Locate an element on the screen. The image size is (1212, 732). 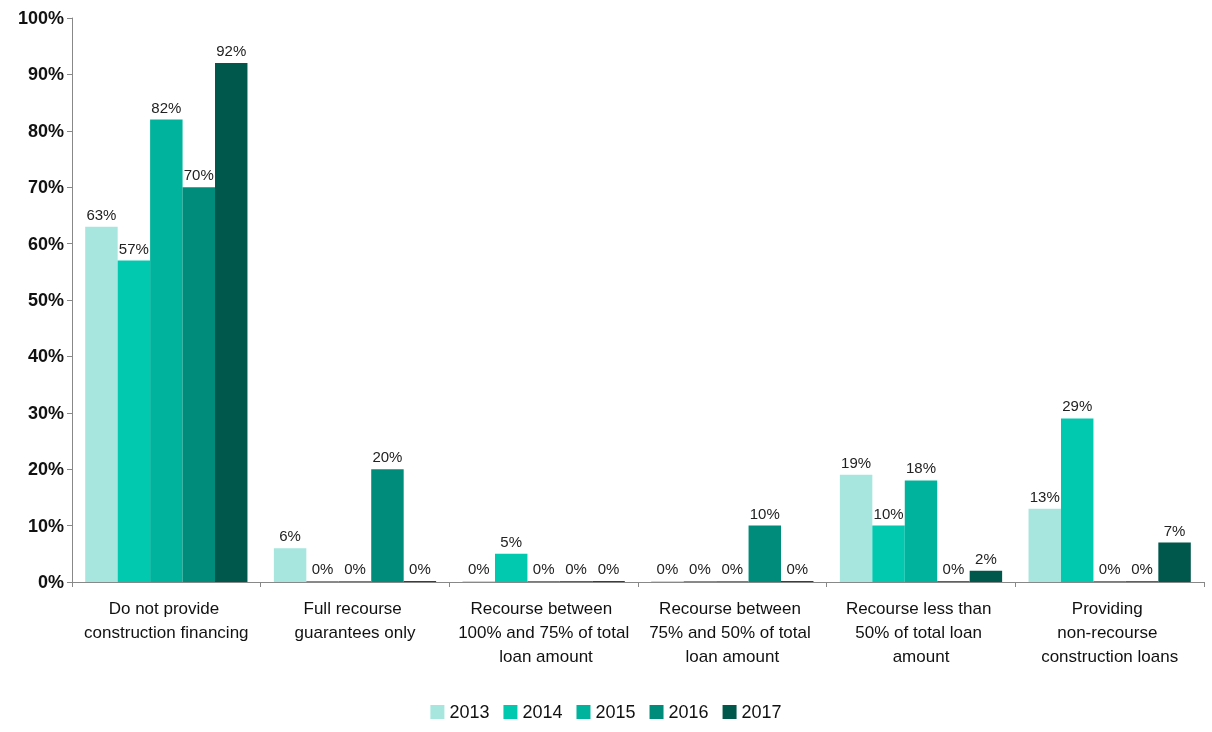
y-tick-label: 100% is located at coordinates (40, 18).